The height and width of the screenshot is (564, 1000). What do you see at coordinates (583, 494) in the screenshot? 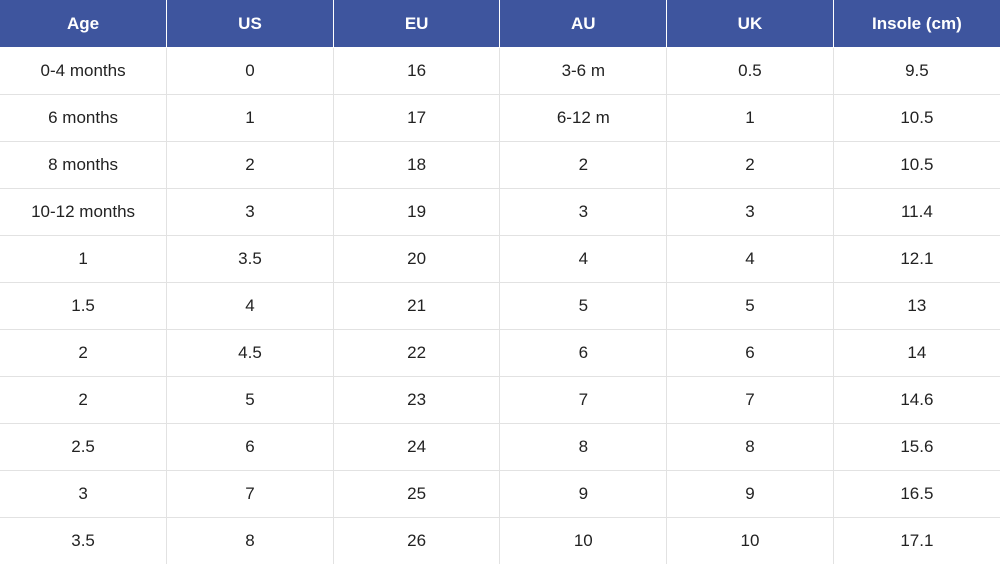
I see `cell-au: 9` at bounding box center [583, 494].